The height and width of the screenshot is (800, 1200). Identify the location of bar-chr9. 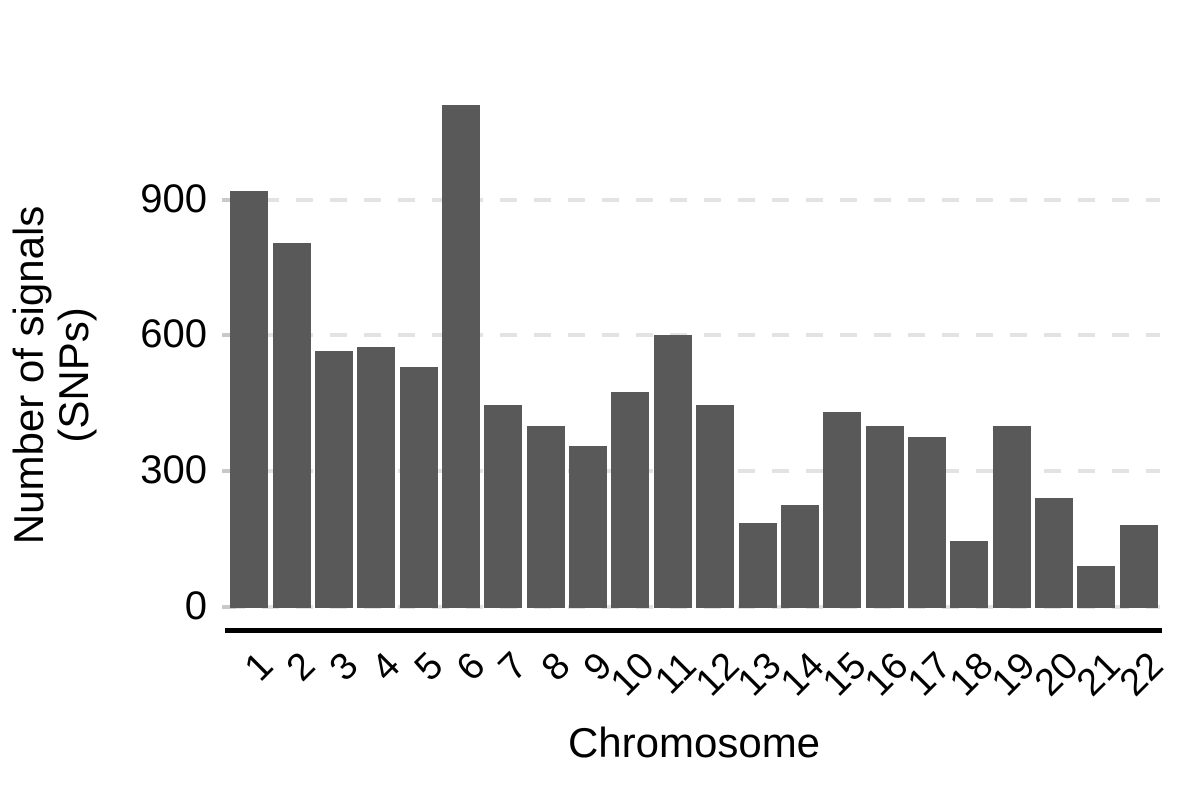
(588, 527).